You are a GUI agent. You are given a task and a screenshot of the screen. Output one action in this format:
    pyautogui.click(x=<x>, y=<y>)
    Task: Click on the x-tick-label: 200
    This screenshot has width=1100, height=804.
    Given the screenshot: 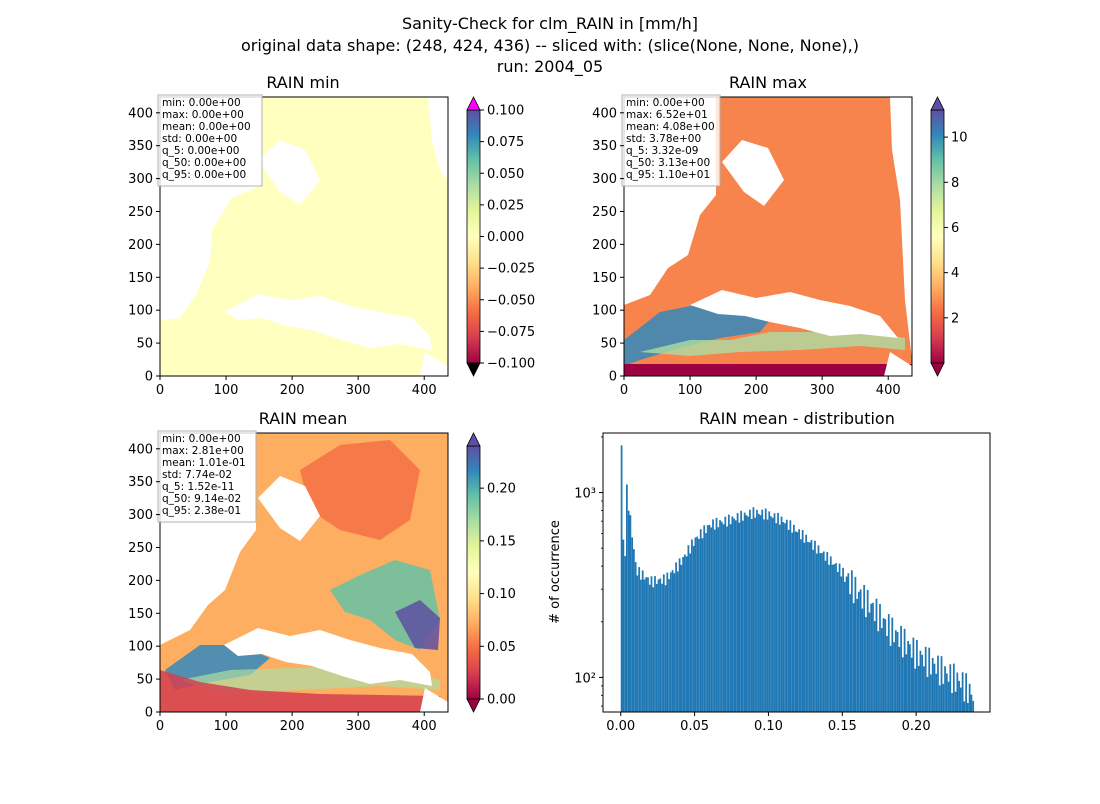 What is the action you would take?
    pyautogui.click(x=292, y=726)
    